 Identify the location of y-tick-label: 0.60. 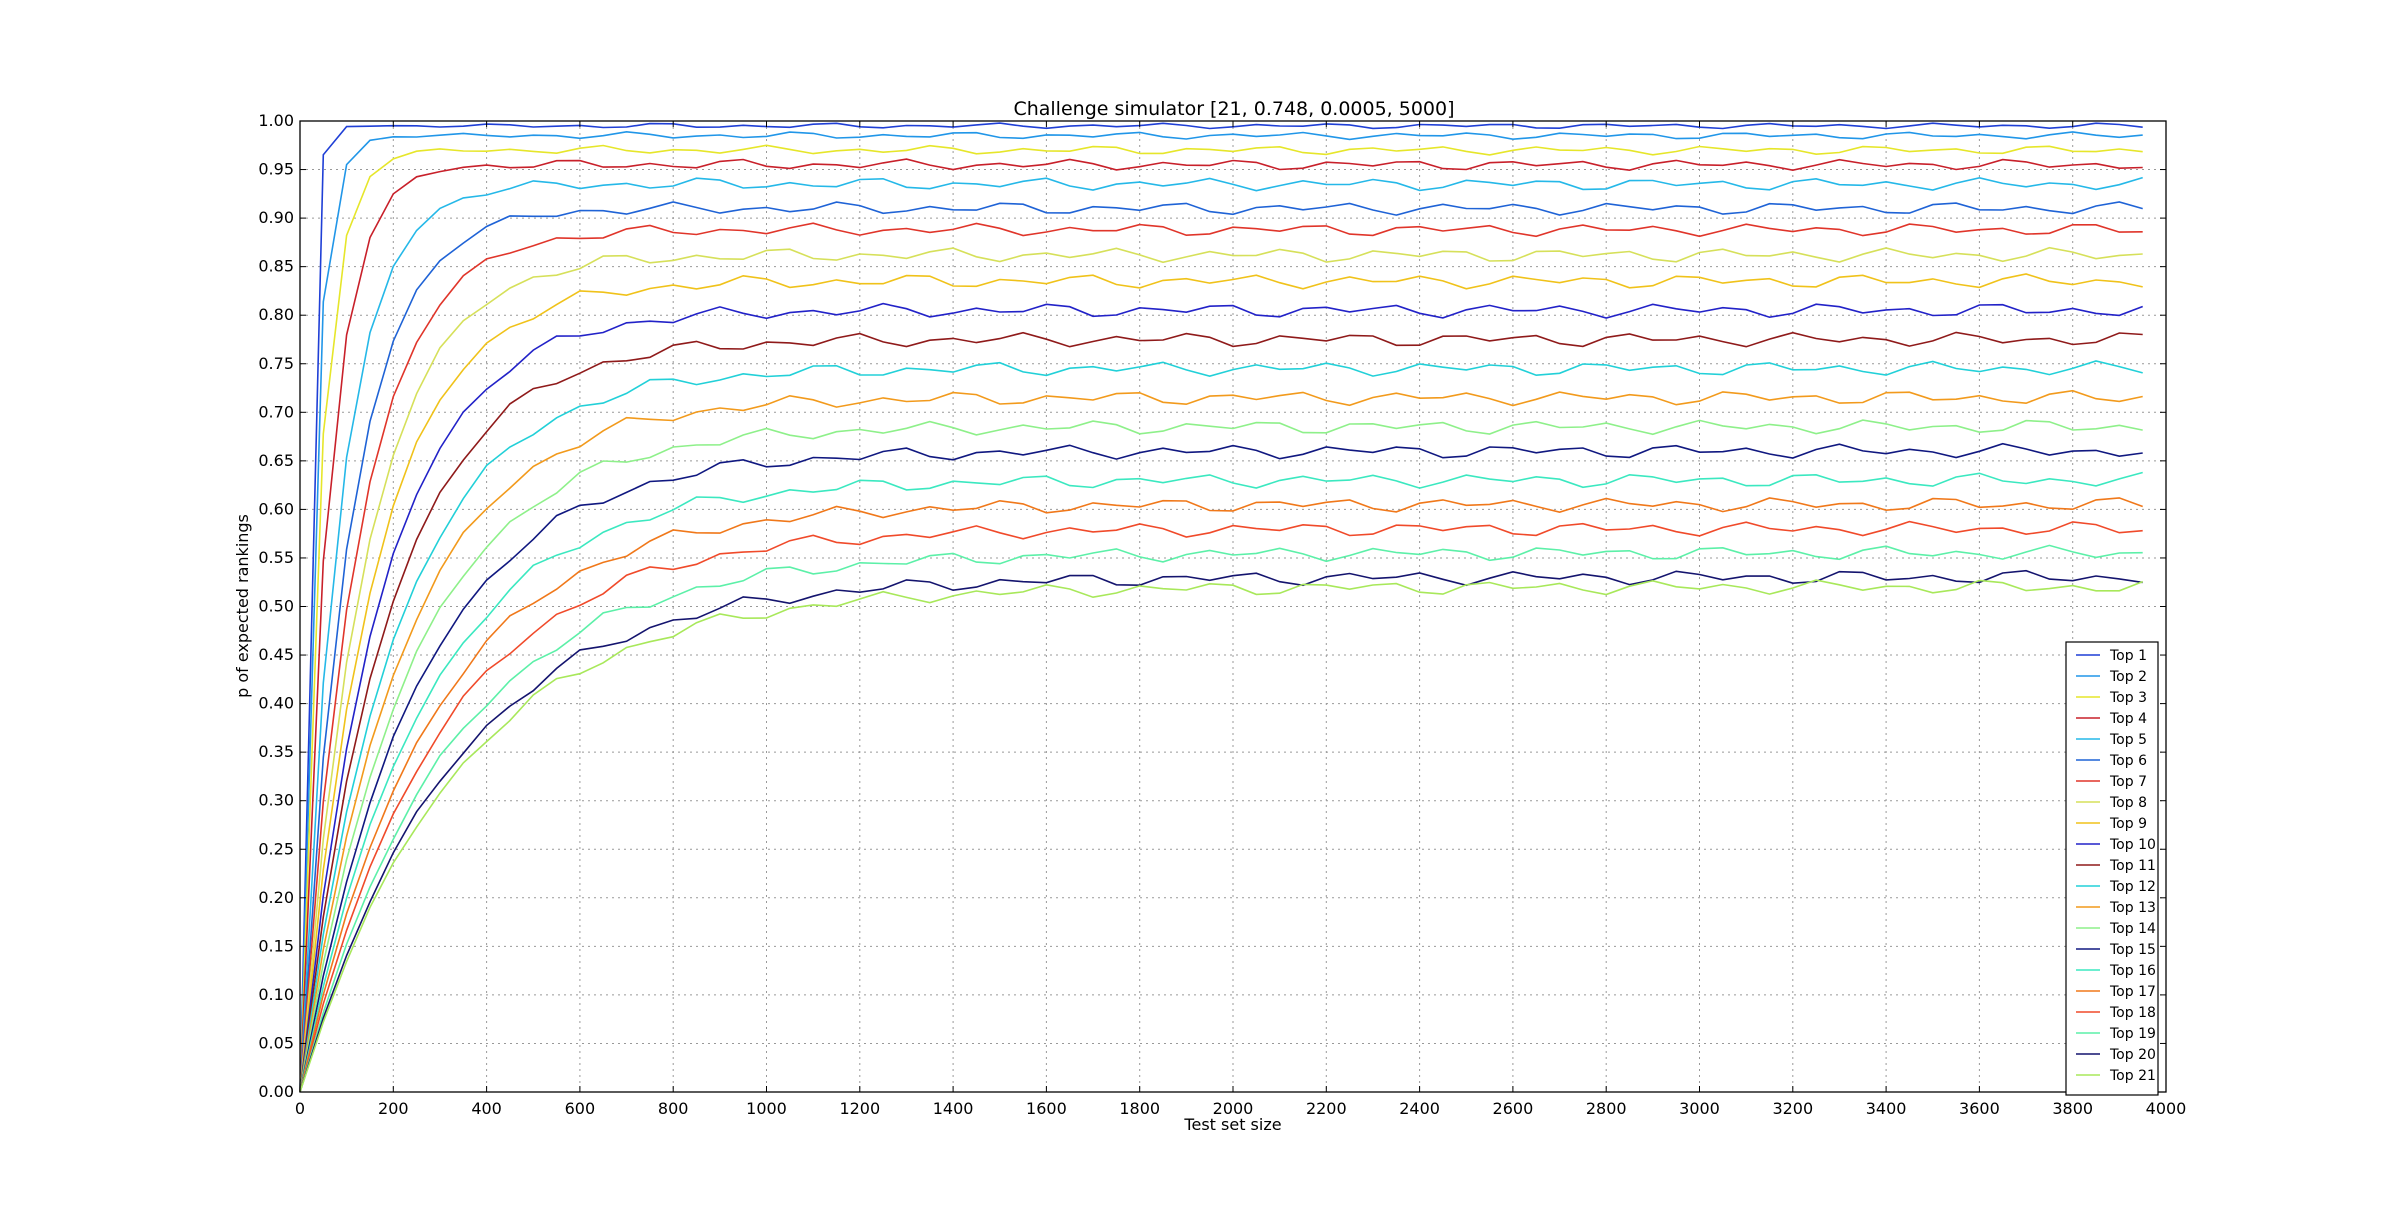
(276, 508).